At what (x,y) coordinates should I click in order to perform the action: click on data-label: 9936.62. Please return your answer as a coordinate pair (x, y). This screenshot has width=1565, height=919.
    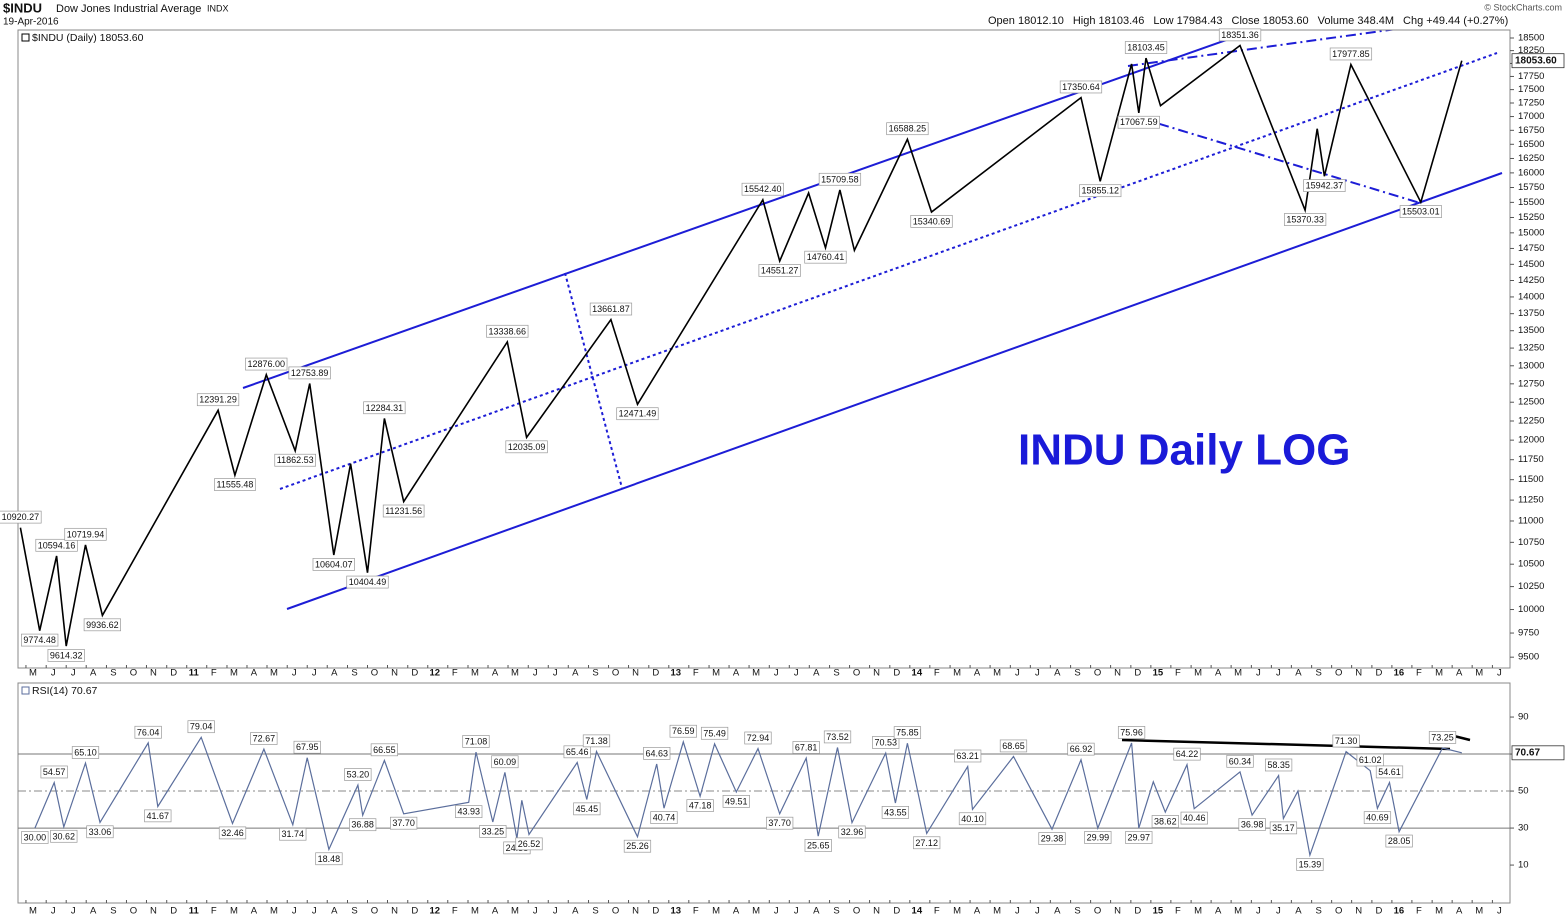
    Looking at the image, I should click on (102, 625).